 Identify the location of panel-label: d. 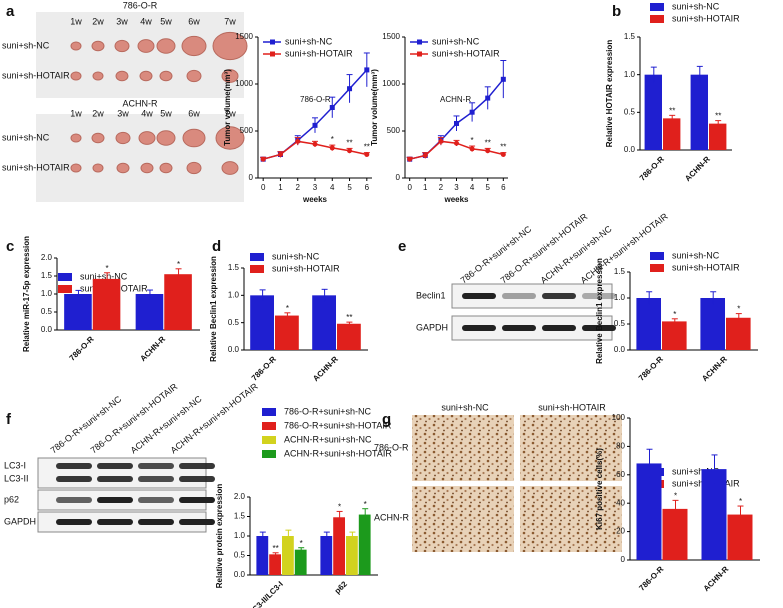
(216, 246).